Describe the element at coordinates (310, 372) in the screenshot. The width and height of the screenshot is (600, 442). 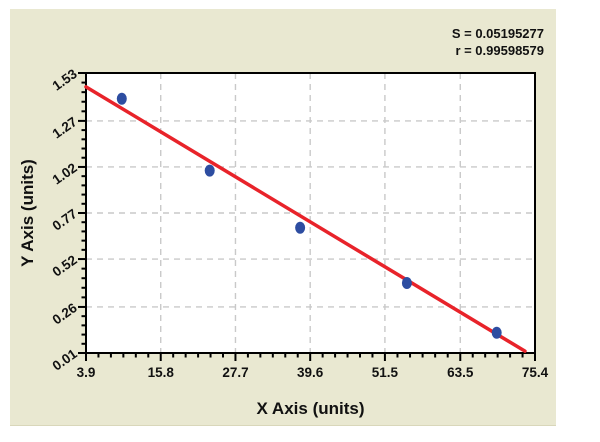
I see `x-tick-label: 39.6` at that location.